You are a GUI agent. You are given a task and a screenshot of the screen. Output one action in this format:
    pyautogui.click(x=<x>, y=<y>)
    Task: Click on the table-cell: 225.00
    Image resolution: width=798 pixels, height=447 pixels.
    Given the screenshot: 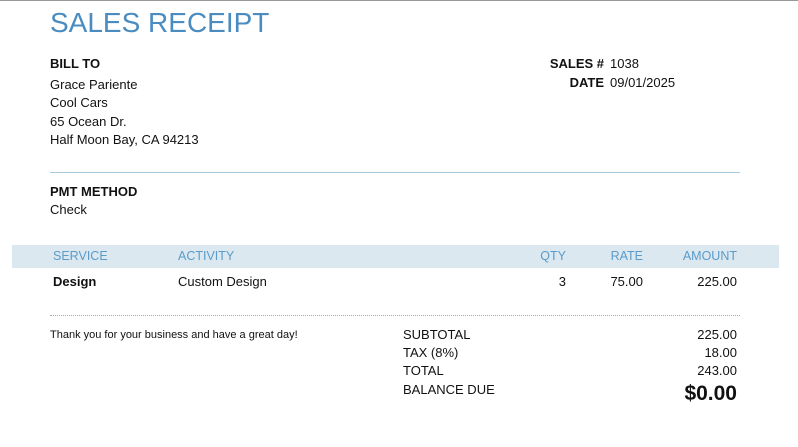 What is the action you would take?
    pyautogui.click(x=717, y=281)
    